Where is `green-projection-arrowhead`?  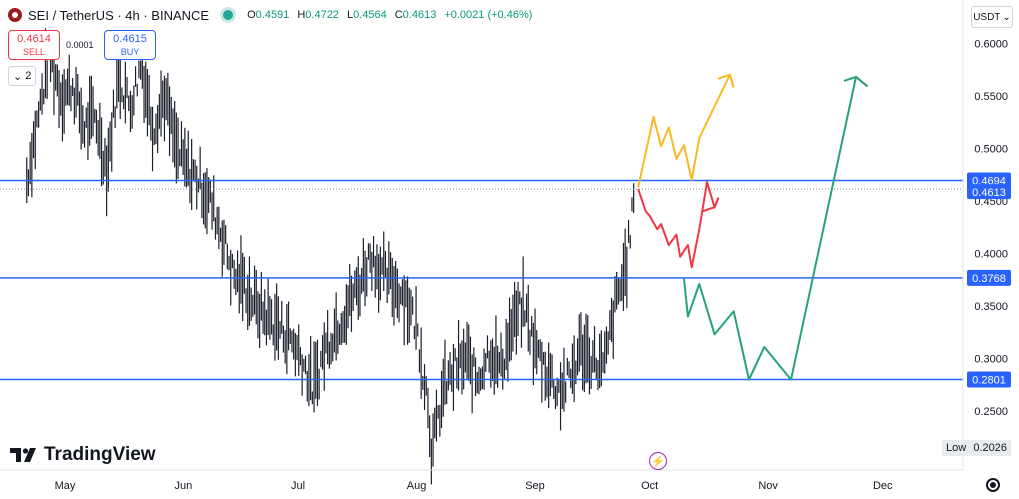
green-projection-arrowhead is located at coordinates (856, 81).